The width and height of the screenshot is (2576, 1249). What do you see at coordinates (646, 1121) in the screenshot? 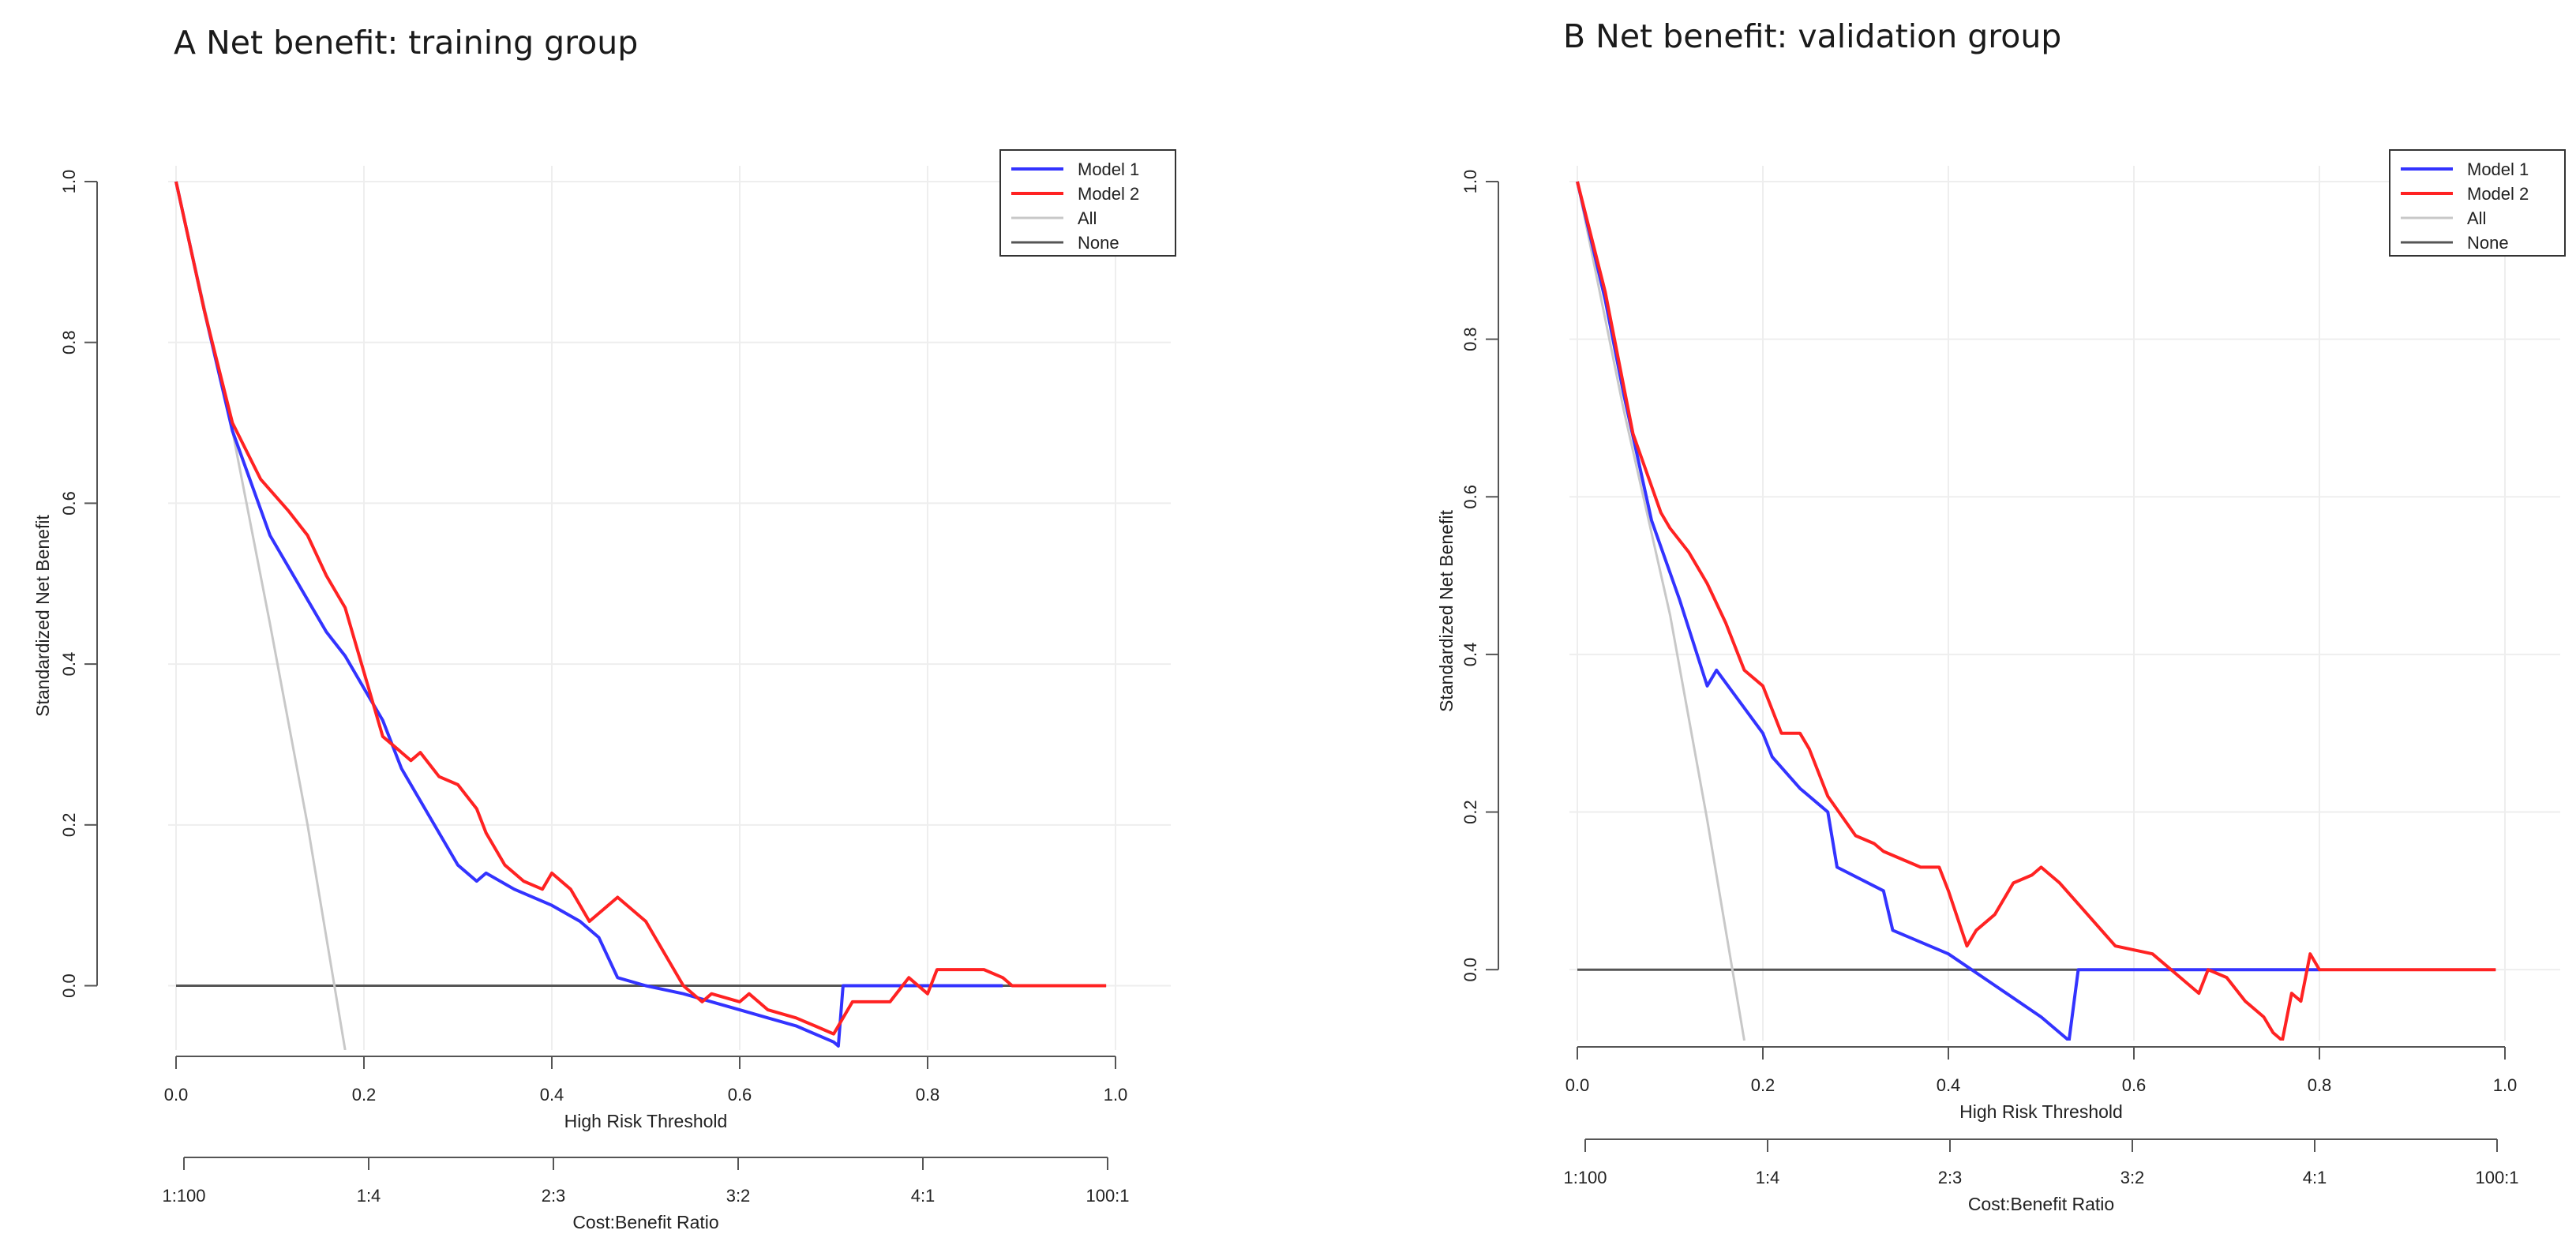
I see `panel-a-x-axis-label: High Risk Threshold` at bounding box center [646, 1121].